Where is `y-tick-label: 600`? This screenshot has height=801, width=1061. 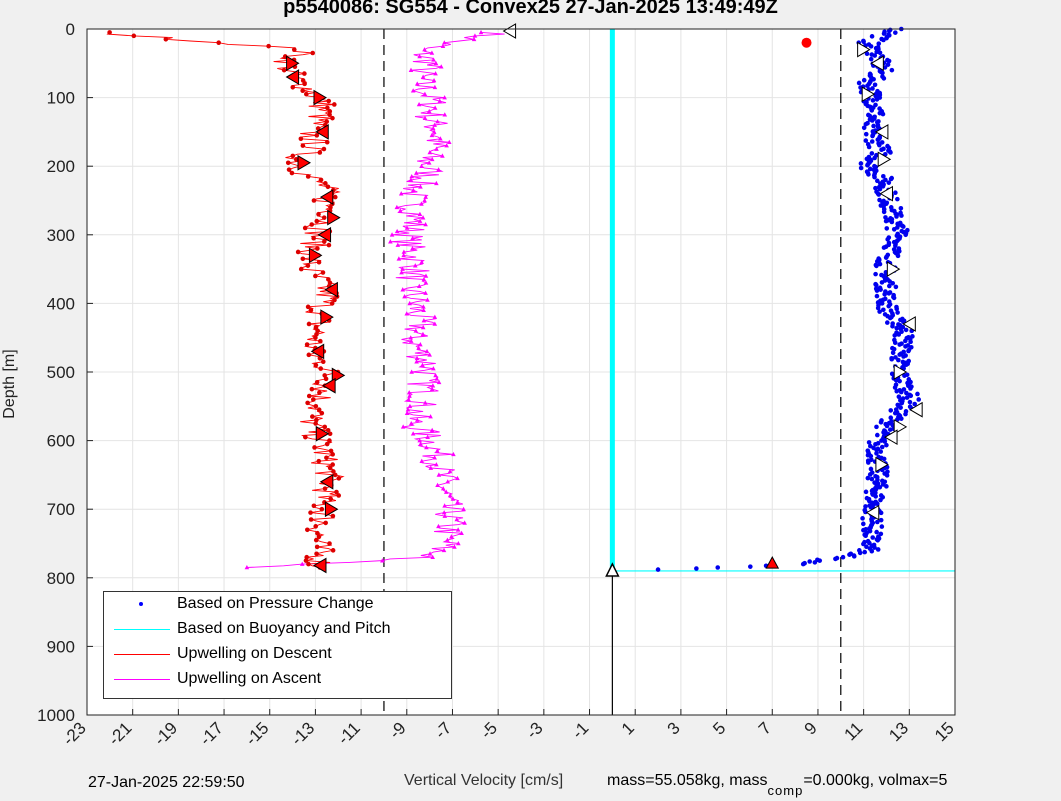 y-tick-label: 600 is located at coordinates (61, 441).